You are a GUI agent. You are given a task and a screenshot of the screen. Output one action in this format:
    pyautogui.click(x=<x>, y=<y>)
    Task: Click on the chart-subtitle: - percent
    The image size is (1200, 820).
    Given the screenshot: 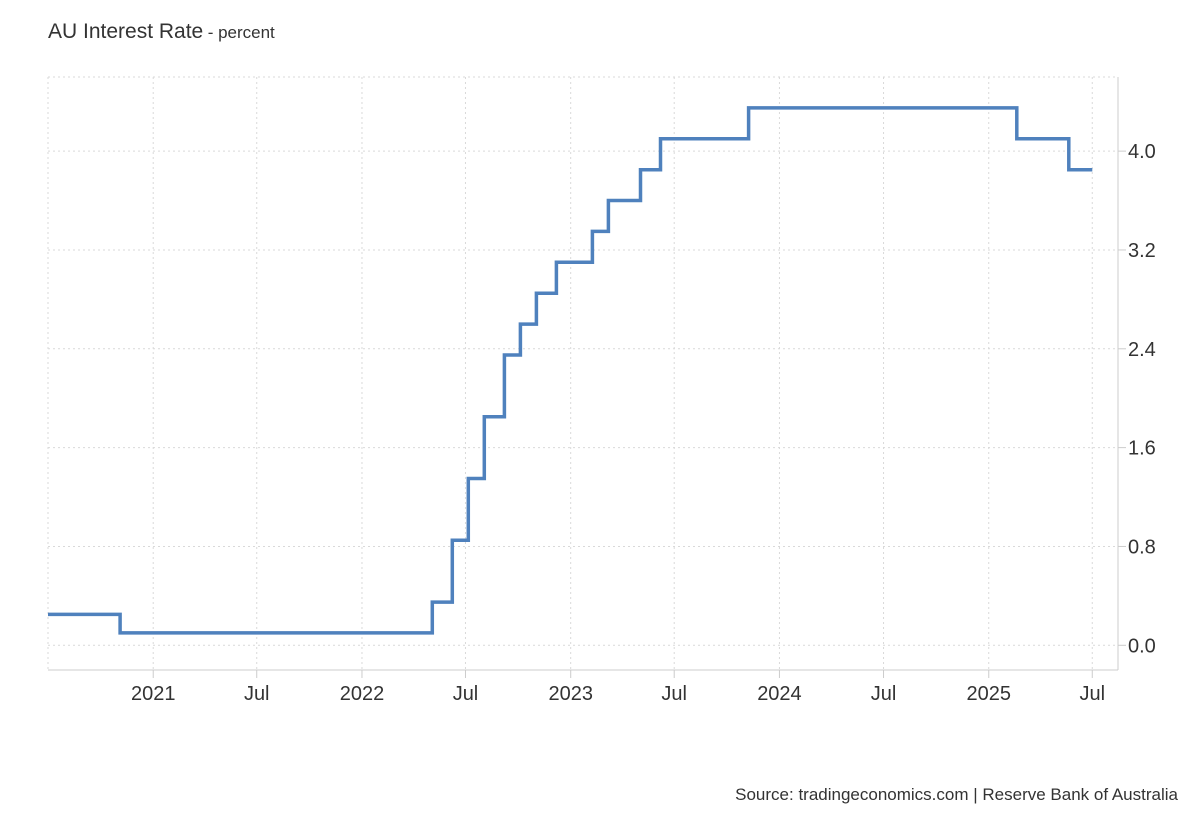 What is the action you would take?
    pyautogui.click(x=241, y=32)
    